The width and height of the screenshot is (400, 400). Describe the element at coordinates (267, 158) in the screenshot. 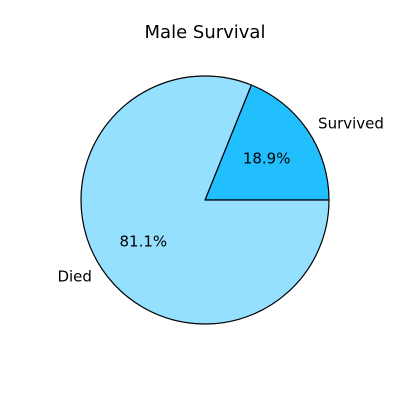

I see `pct-label-survived: 18.9%` at that location.